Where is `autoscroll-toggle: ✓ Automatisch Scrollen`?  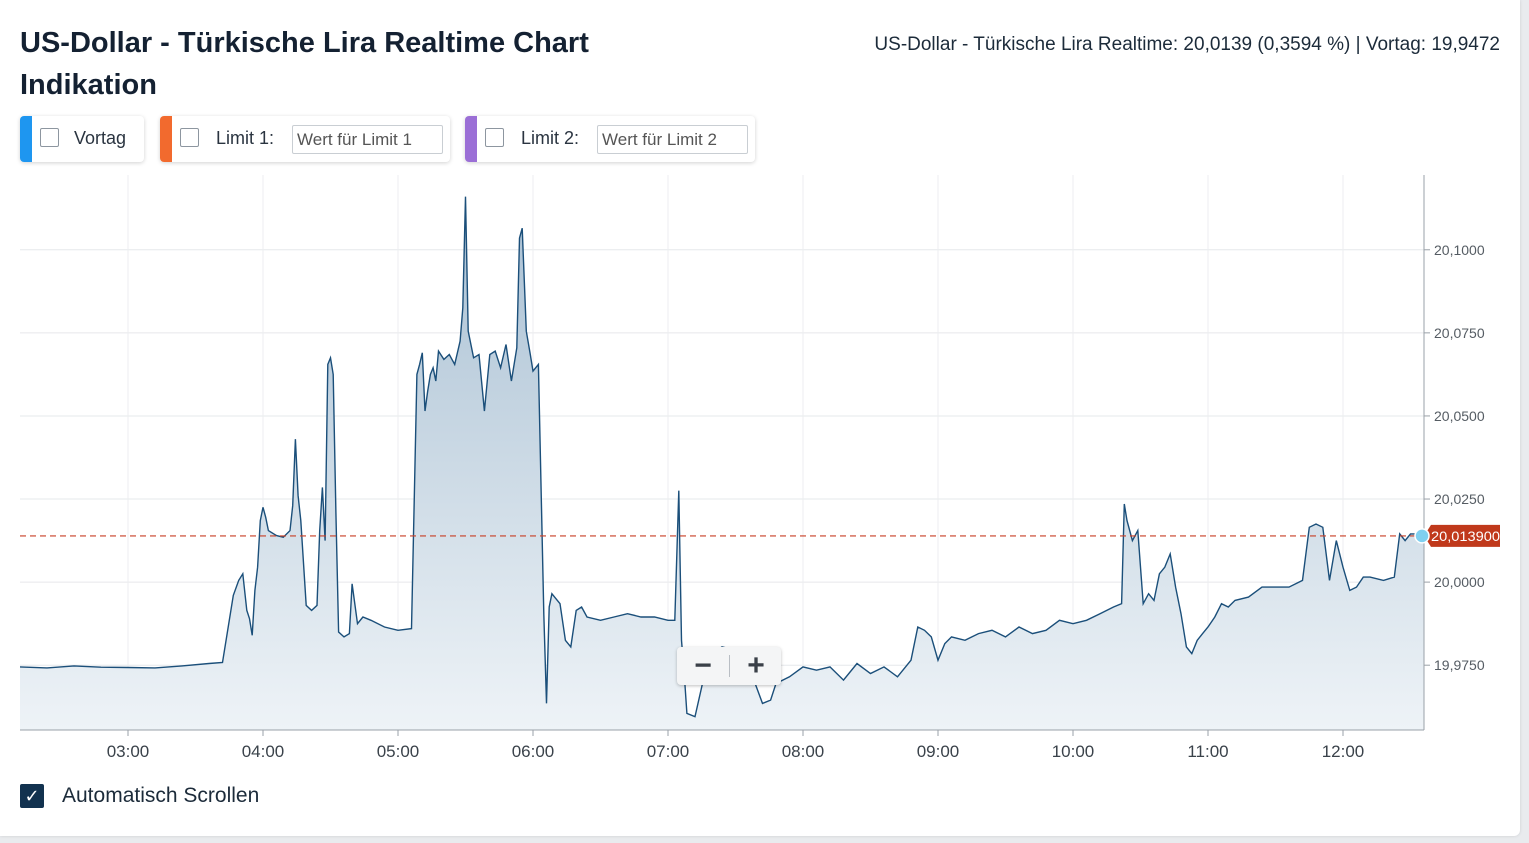
autoscroll-toggle: ✓ Automatisch Scrollen is located at coordinates (139, 796).